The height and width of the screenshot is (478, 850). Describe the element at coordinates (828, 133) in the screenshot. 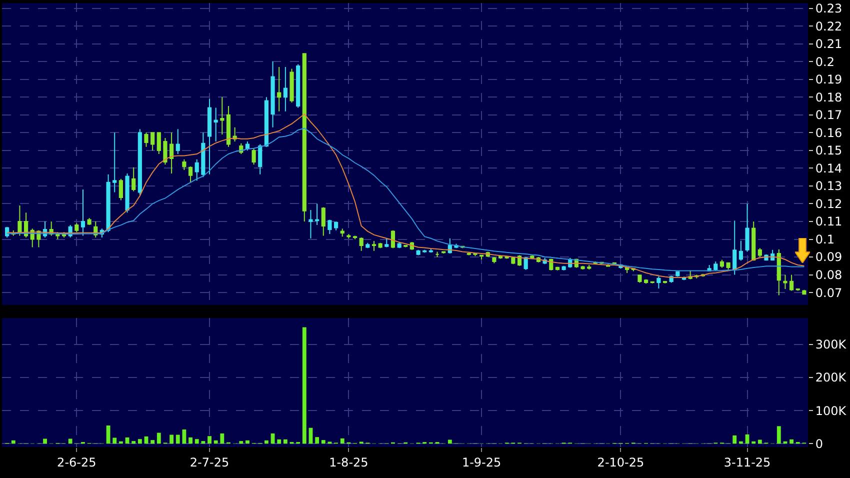

I see `y-tick-label: 0.16` at that location.